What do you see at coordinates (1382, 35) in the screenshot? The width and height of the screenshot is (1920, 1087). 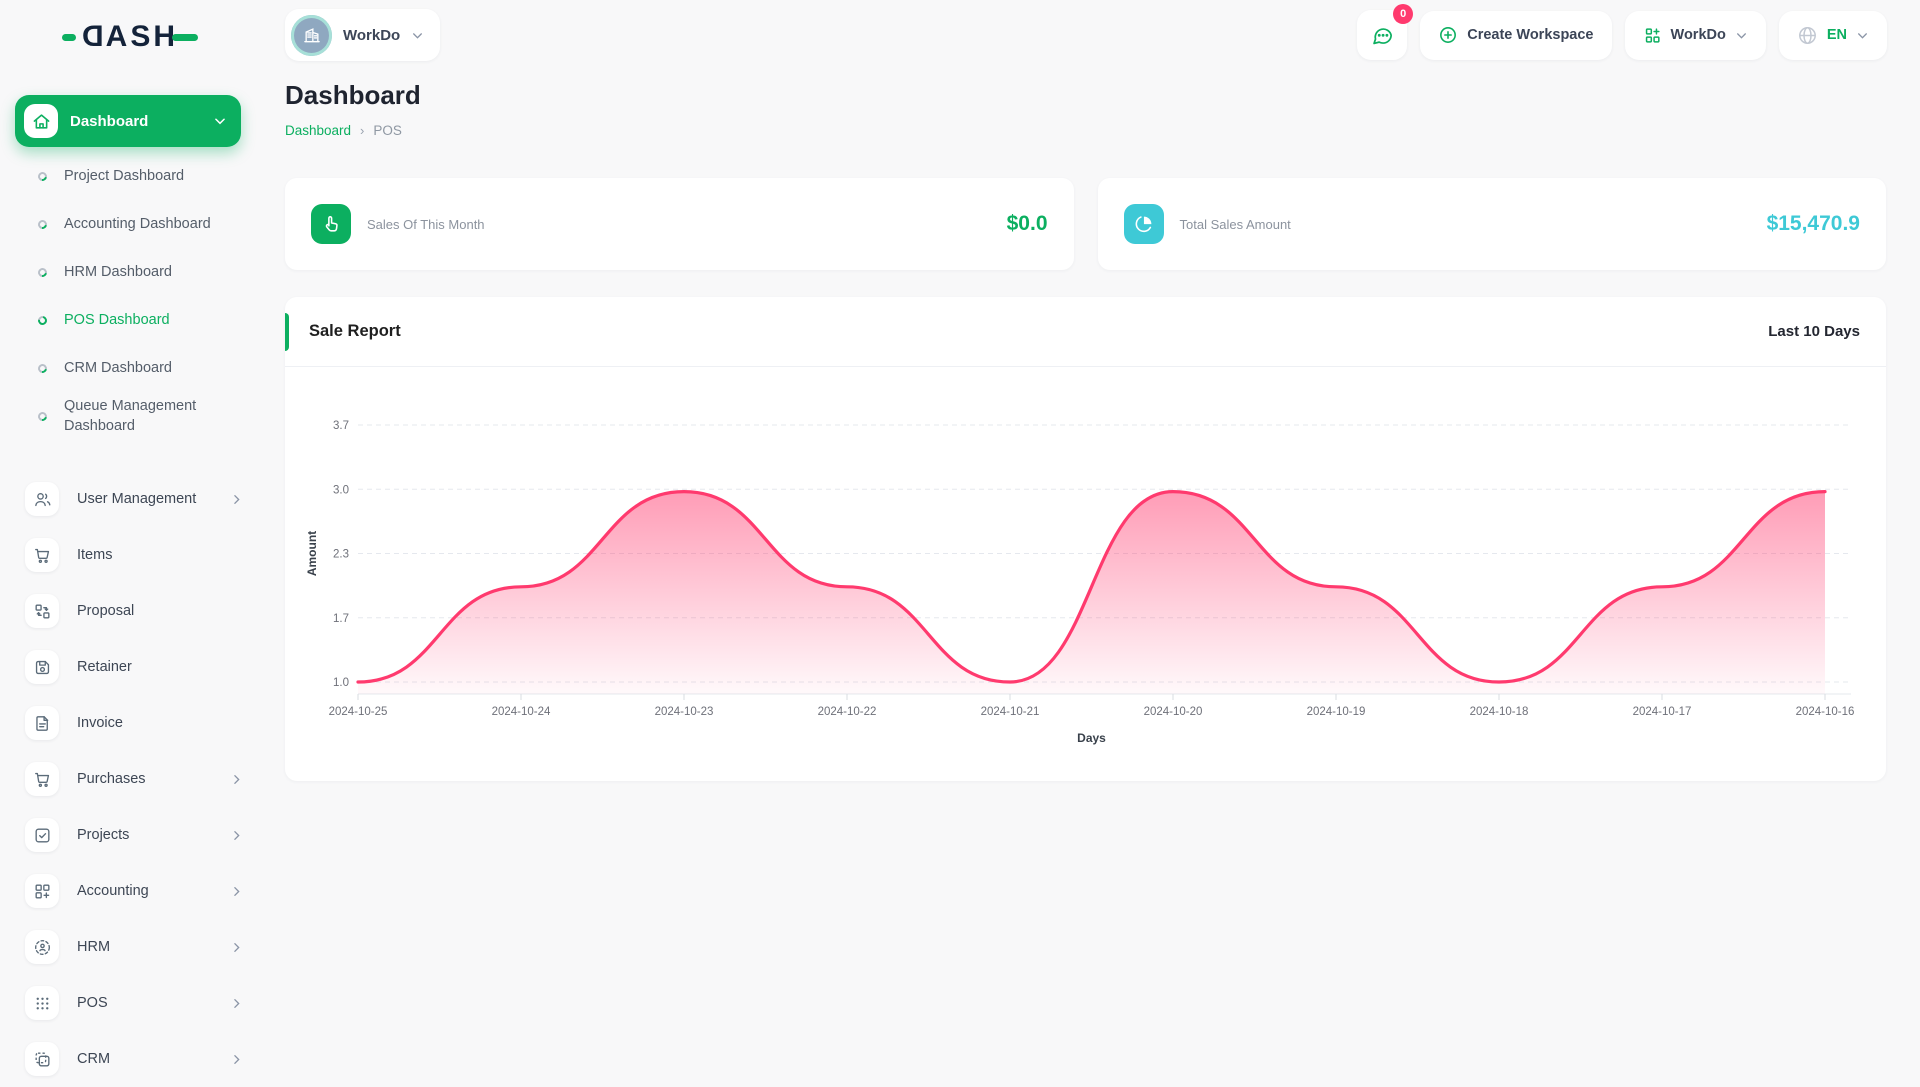 I see `chat-bubble-icon` at bounding box center [1382, 35].